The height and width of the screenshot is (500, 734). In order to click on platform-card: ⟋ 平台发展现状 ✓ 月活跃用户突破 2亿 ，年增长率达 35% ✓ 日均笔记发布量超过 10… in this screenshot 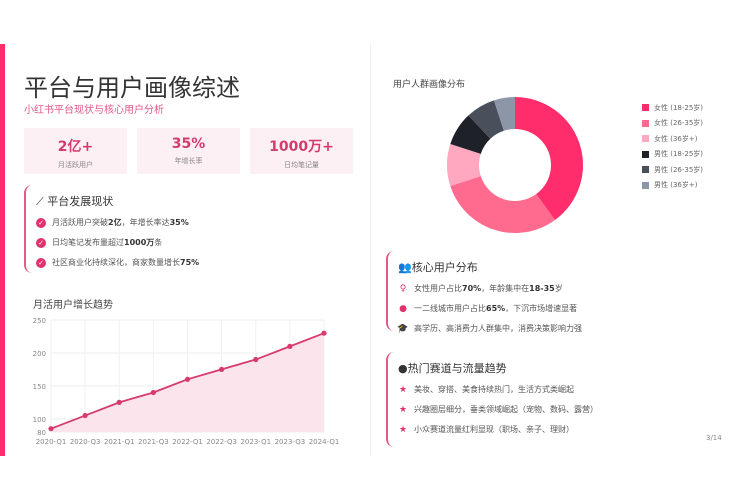, I will do `click(184, 229)`.